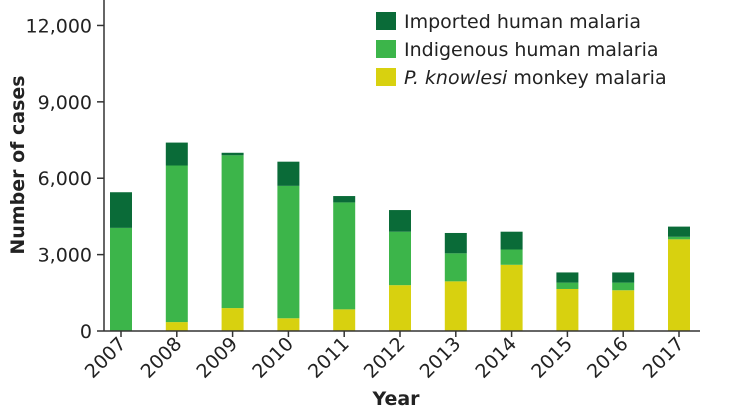 The width and height of the screenshot is (730, 411). What do you see at coordinates (329, 358) in the screenshot?
I see `x-tick-label: 2011` at bounding box center [329, 358].